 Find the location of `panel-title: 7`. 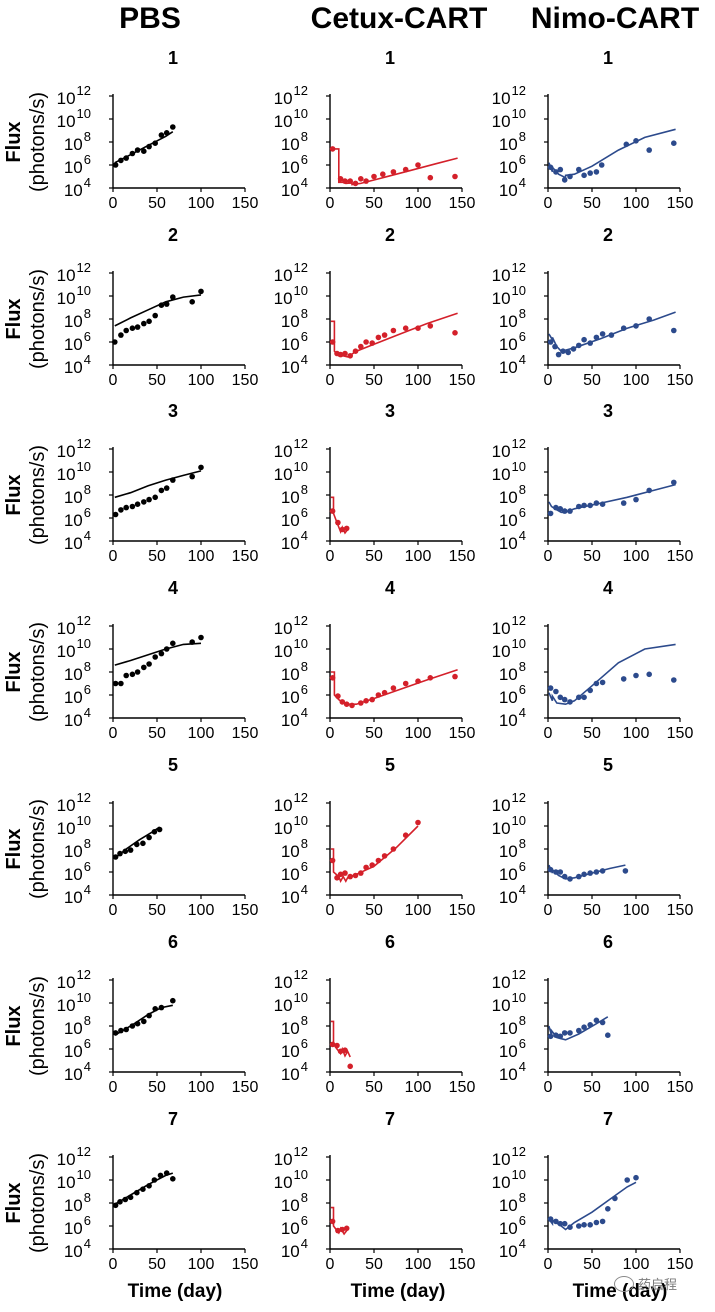

panel-title: 7 is located at coordinates (390, 1119).